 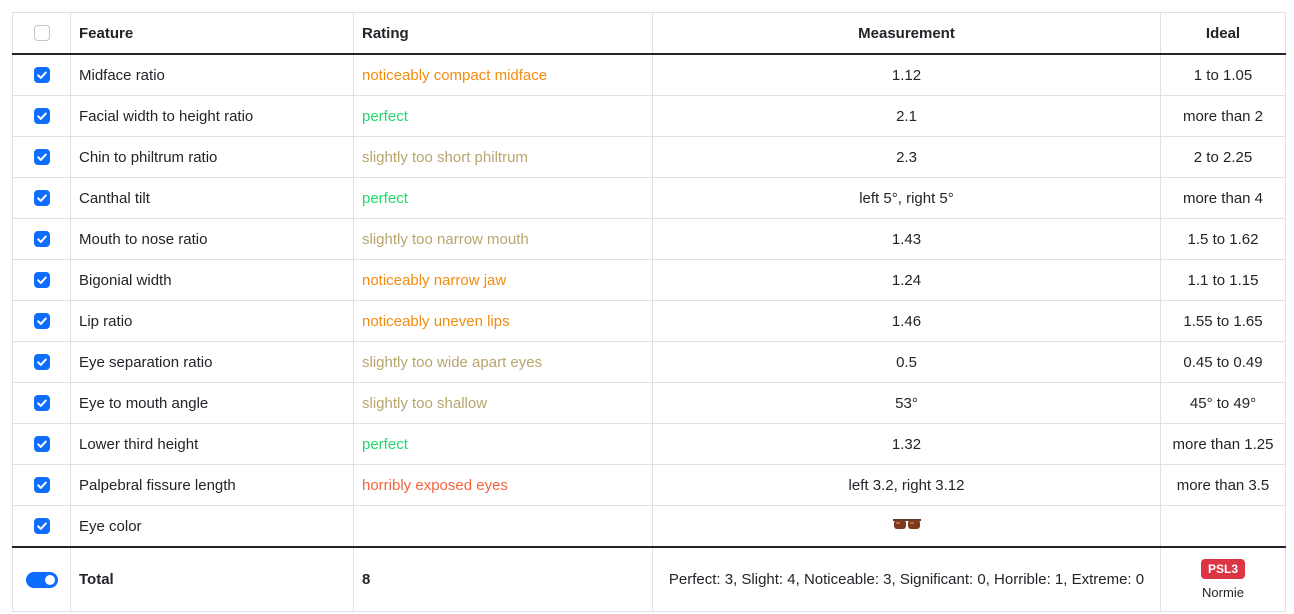 I want to click on verdict: Normie, so click(x=1223, y=592).